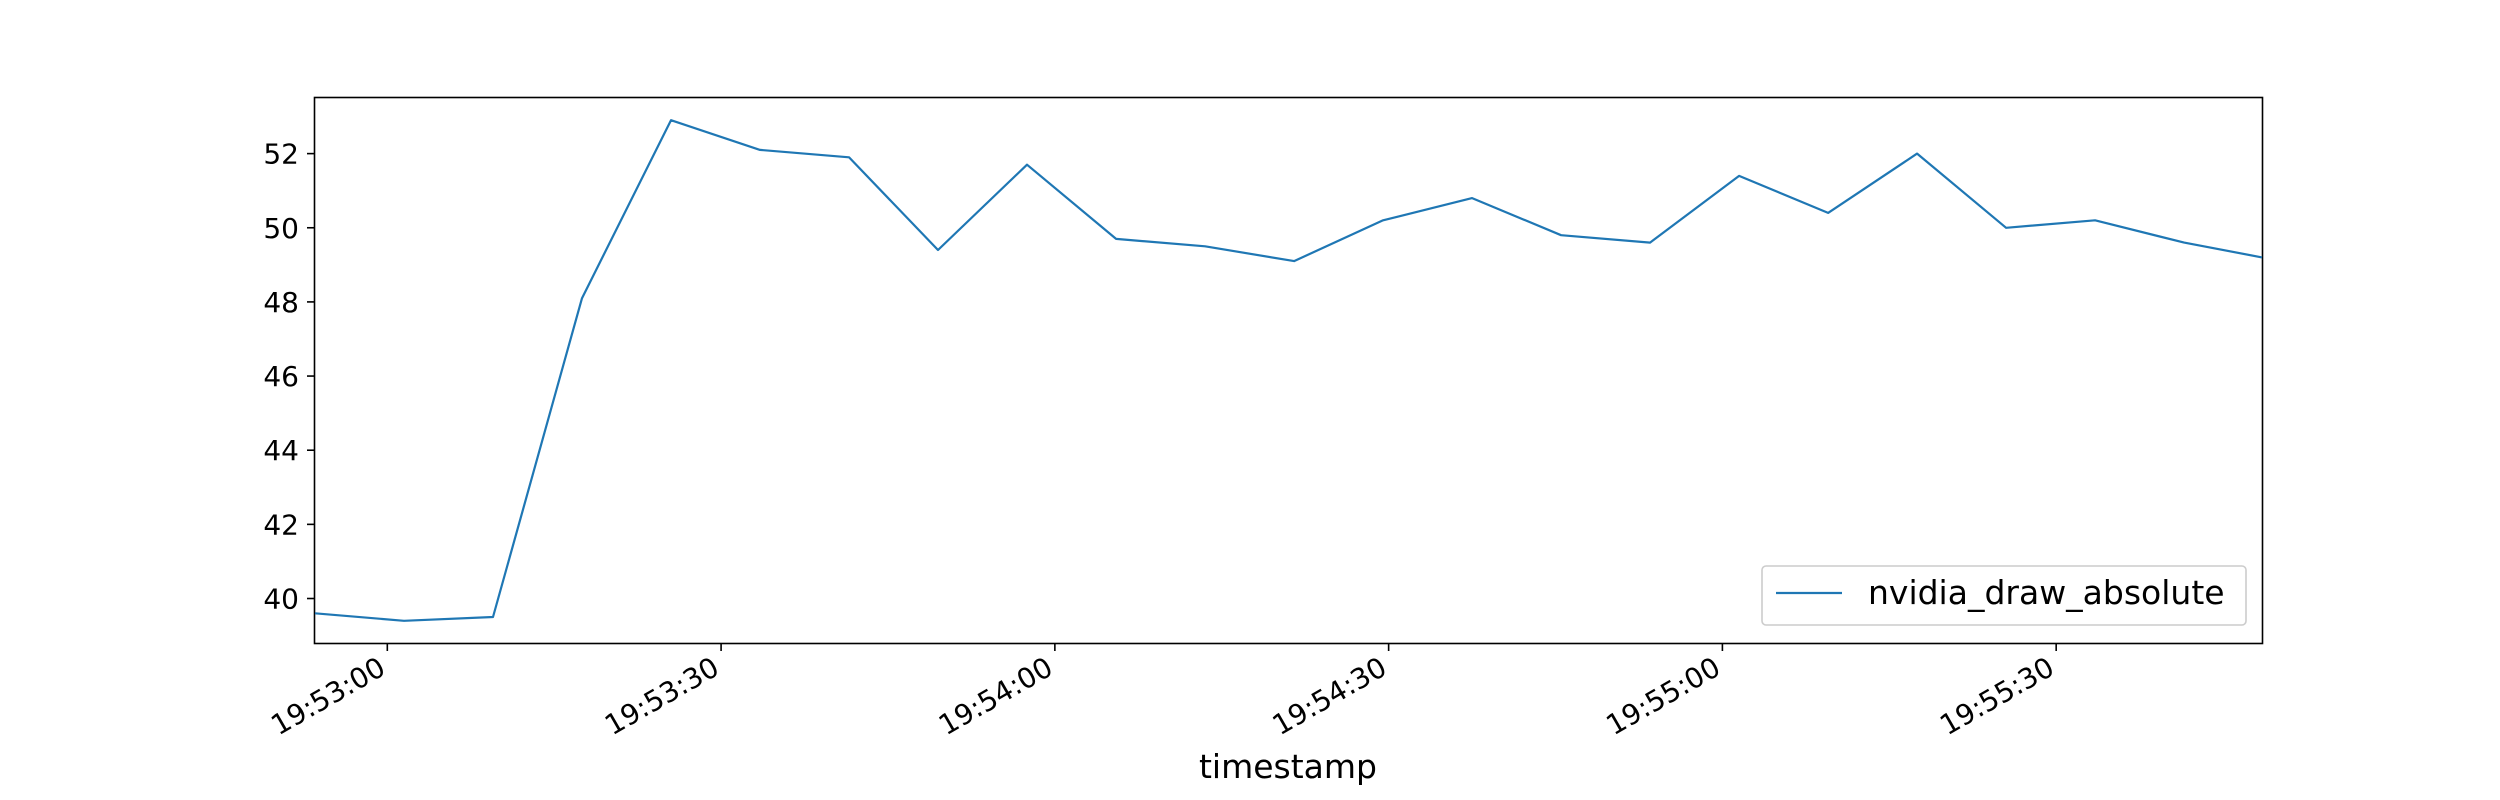 The width and height of the screenshot is (2500, 800). What do you see at coordinates (661, 695) in the screenshot?
I see `x-tick-label: 19:53:30` at bounding box center [661, 695].